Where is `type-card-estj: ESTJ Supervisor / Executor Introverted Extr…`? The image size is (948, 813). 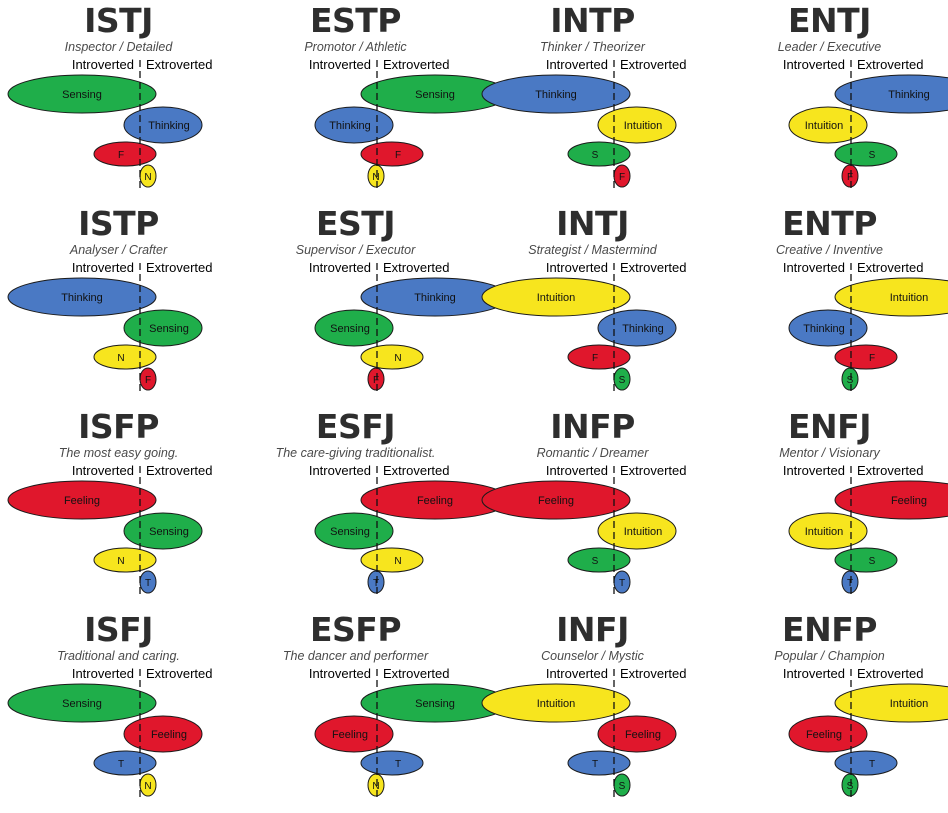 type-card-estj: ESTJ Supervisor / Executor Introverted Extr… is located at coordinates (373, 304).